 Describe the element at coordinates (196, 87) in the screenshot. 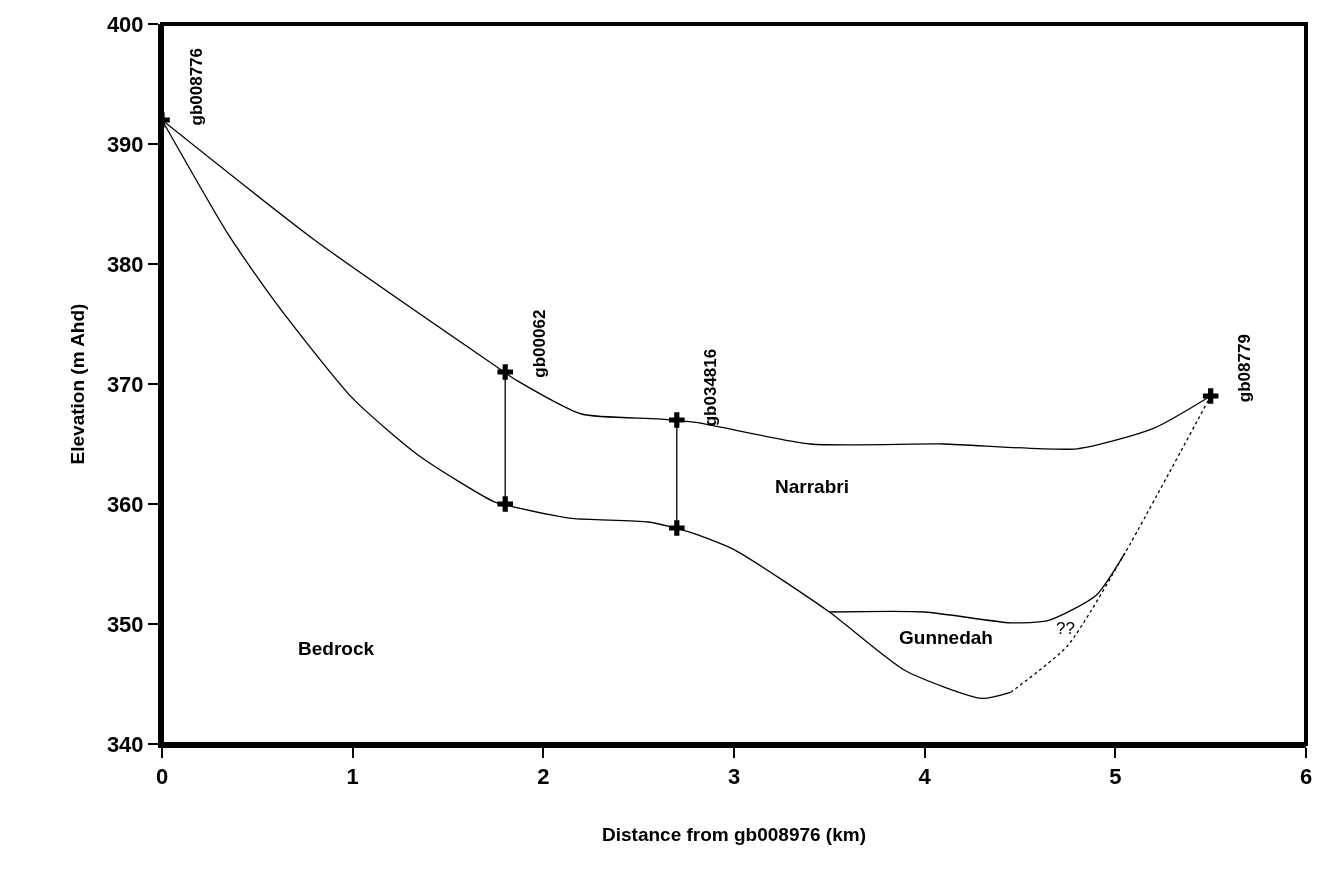

I see `text: gb008776` at that location.